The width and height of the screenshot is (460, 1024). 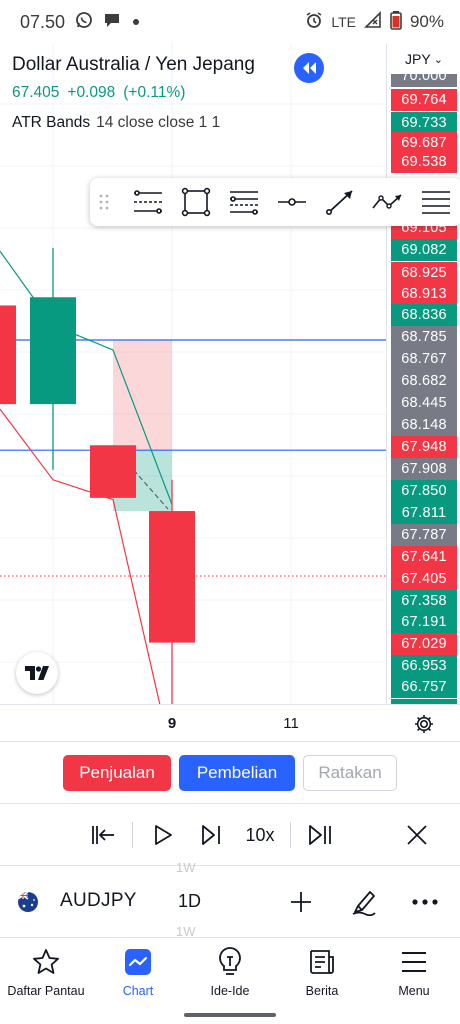 I want to click on star-icon, so click(x=46, y=962).